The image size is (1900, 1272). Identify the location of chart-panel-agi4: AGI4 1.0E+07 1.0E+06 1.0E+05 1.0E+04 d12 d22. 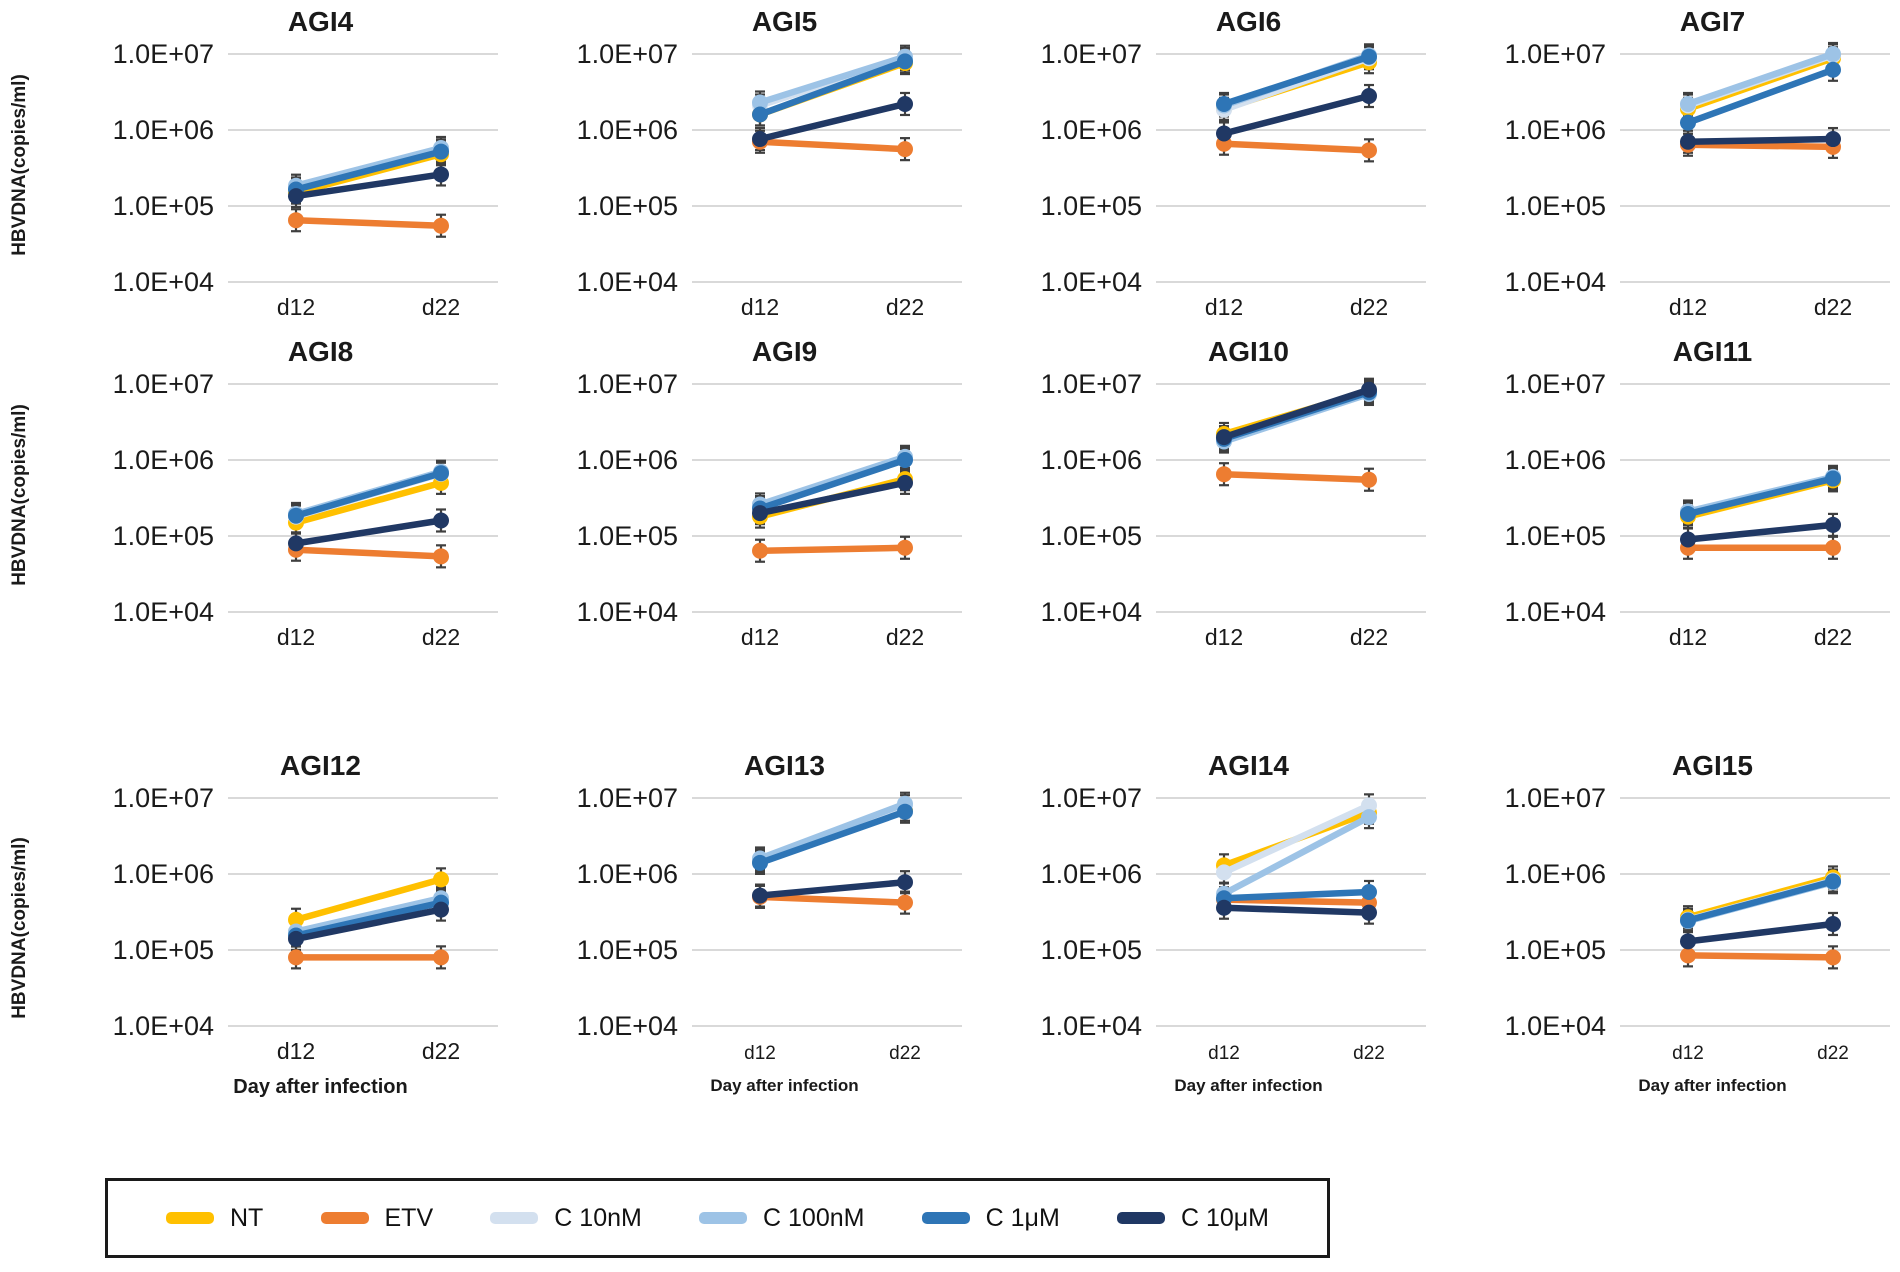
(268, 165).